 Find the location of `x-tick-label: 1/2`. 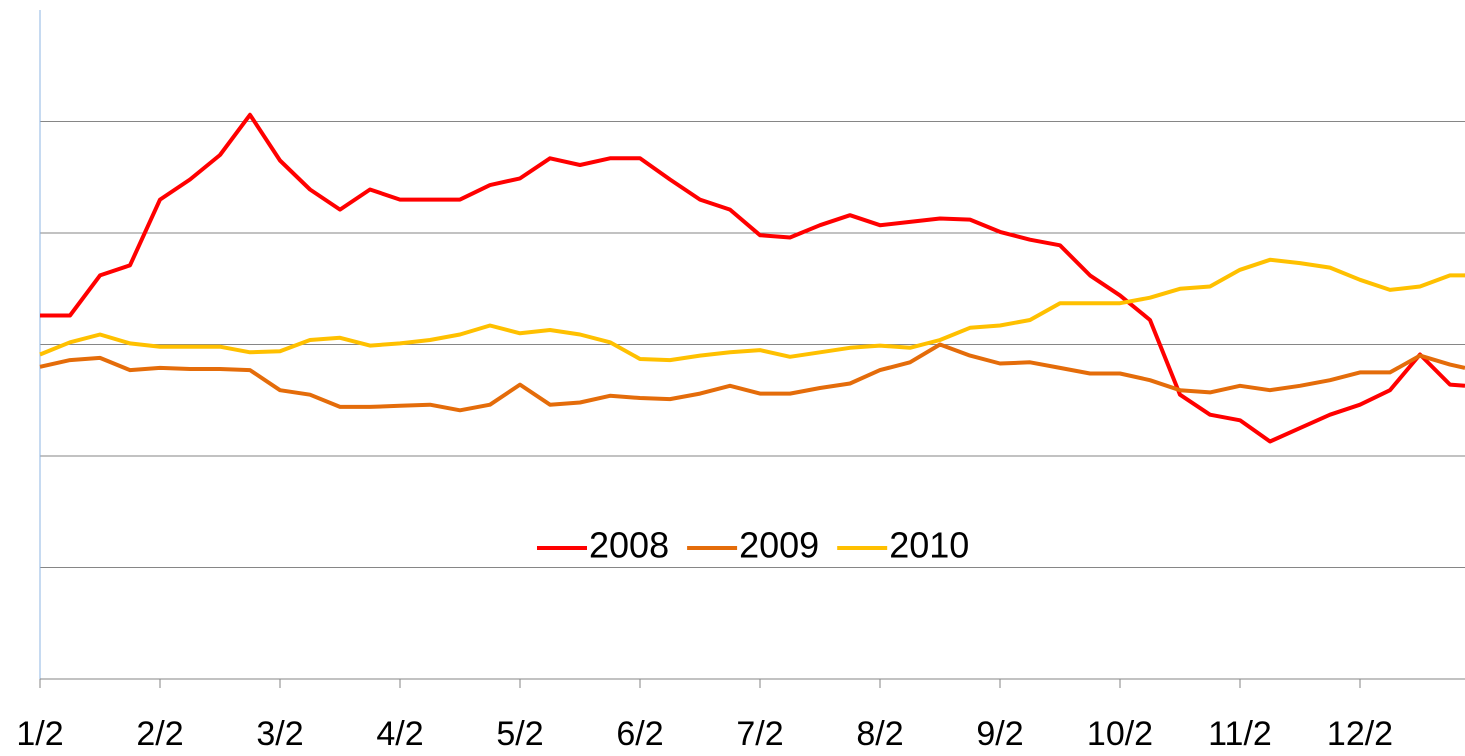

x-tick-label: 1/2 is located at coordinates (39, 734).